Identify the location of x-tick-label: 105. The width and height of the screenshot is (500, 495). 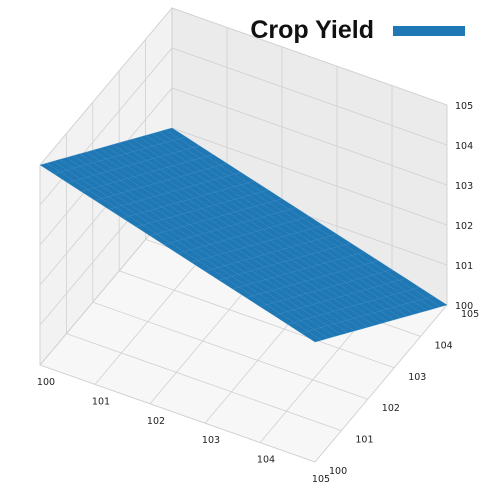
(321, 479).